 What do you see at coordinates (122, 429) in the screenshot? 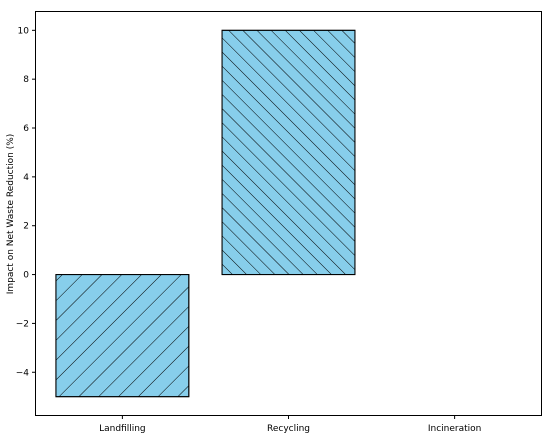
I see `x-tick-label-landfilling: Landfilling` at bounding box center [122, 429].